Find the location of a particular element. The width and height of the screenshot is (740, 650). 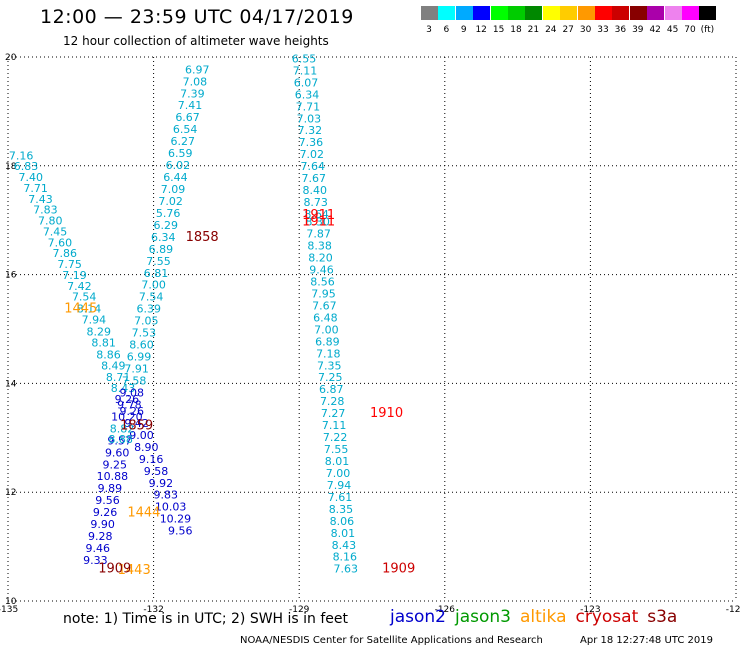

lat-tick-label: 16 is located at coordinates (11, 276).